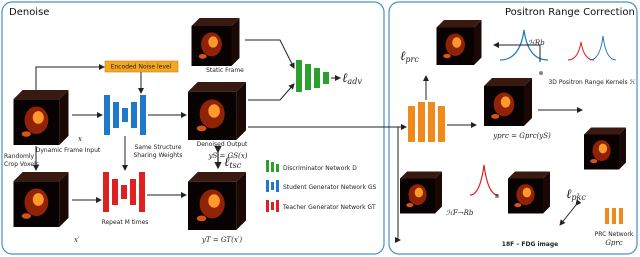  Describe the element at coordinates (141, 67) in the screenshot. I see `noise-label: Encoded Noise level` at that location.